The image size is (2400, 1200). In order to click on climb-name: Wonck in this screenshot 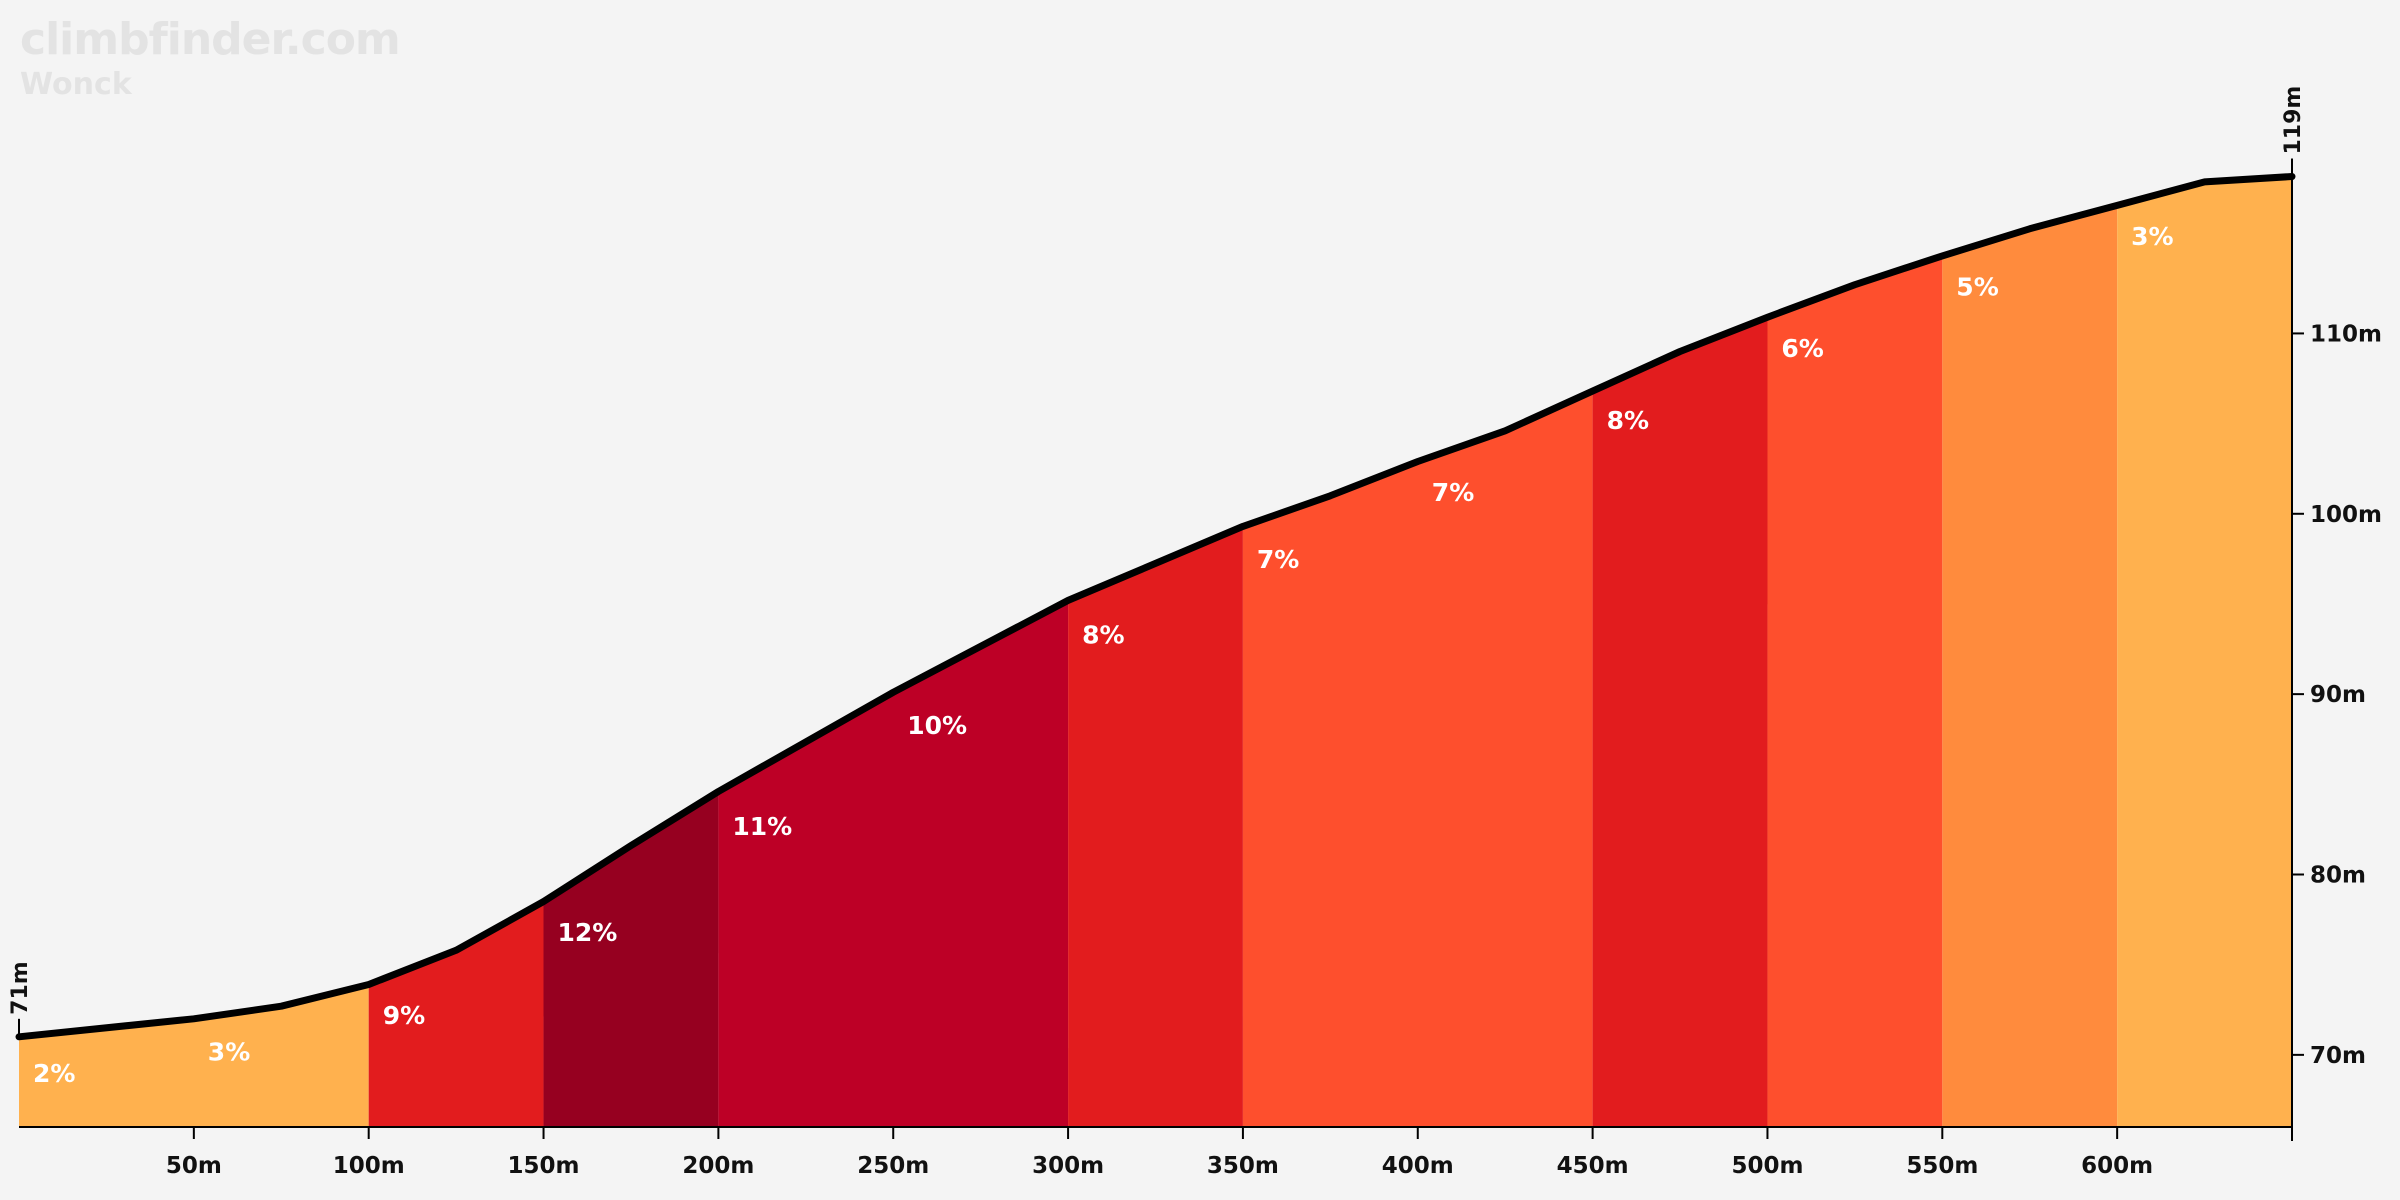, I will do `click(76, 84)`.